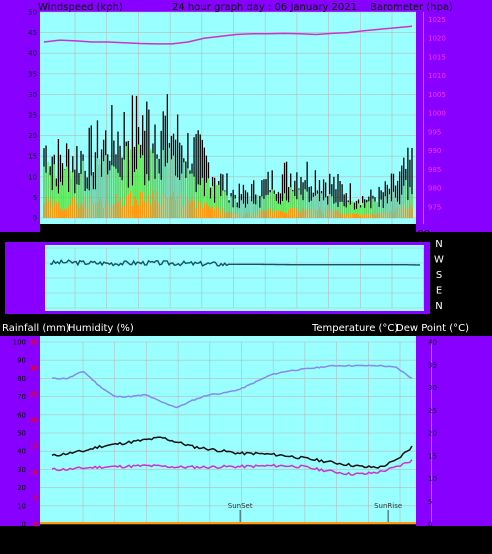 The height and width of the screenshot is (554, 492). I want to click on humidity-tick-label: 70, so click(21, 397).